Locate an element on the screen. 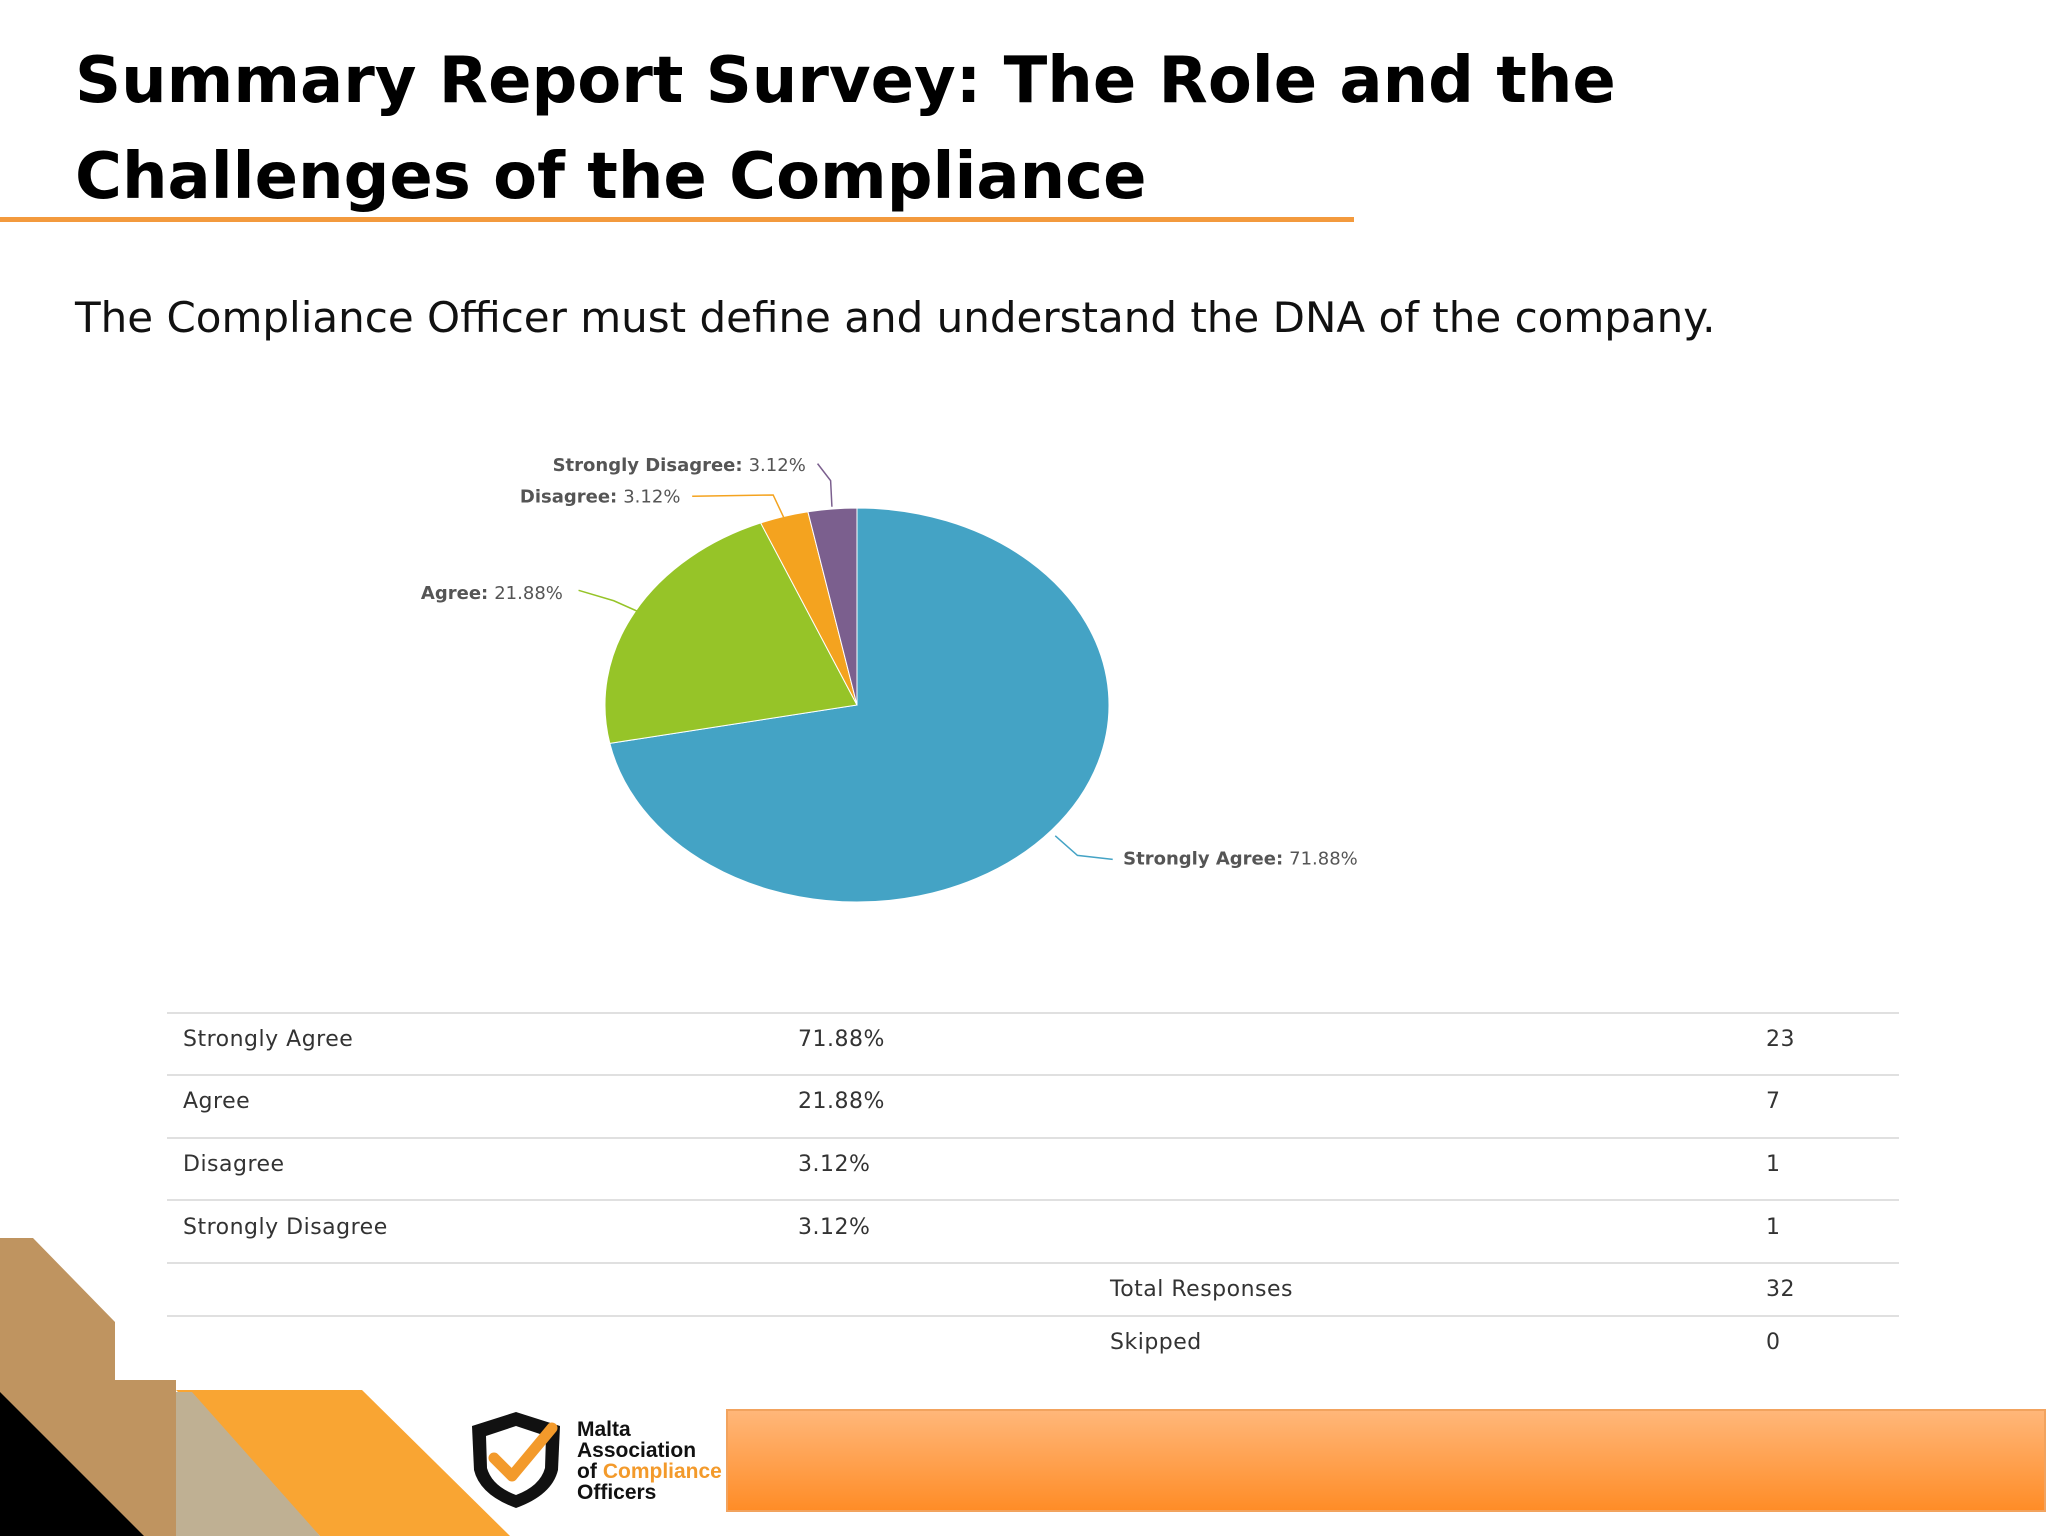 The height and width of the screenshot is (1536, 2048). title-line: Challenges of the Compliance is located at coordinates (611, 177).